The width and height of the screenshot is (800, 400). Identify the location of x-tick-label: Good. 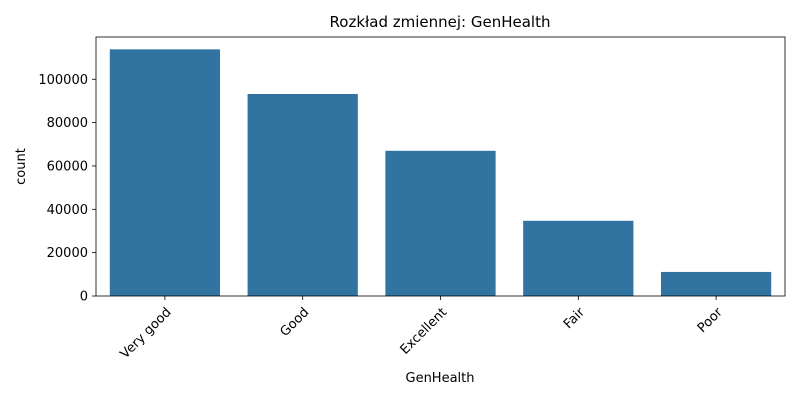
(295, 322).